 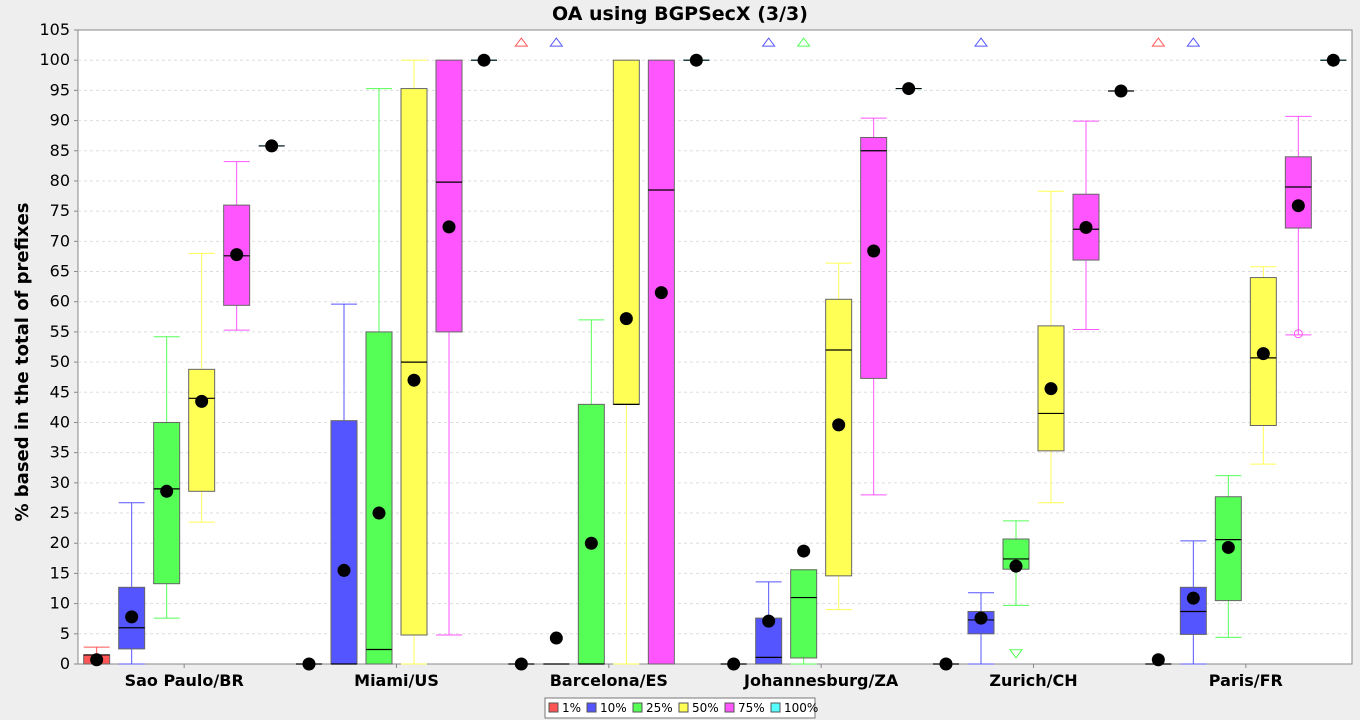 I want to click on y-tick-label: 65, so click(x=60, y=271).